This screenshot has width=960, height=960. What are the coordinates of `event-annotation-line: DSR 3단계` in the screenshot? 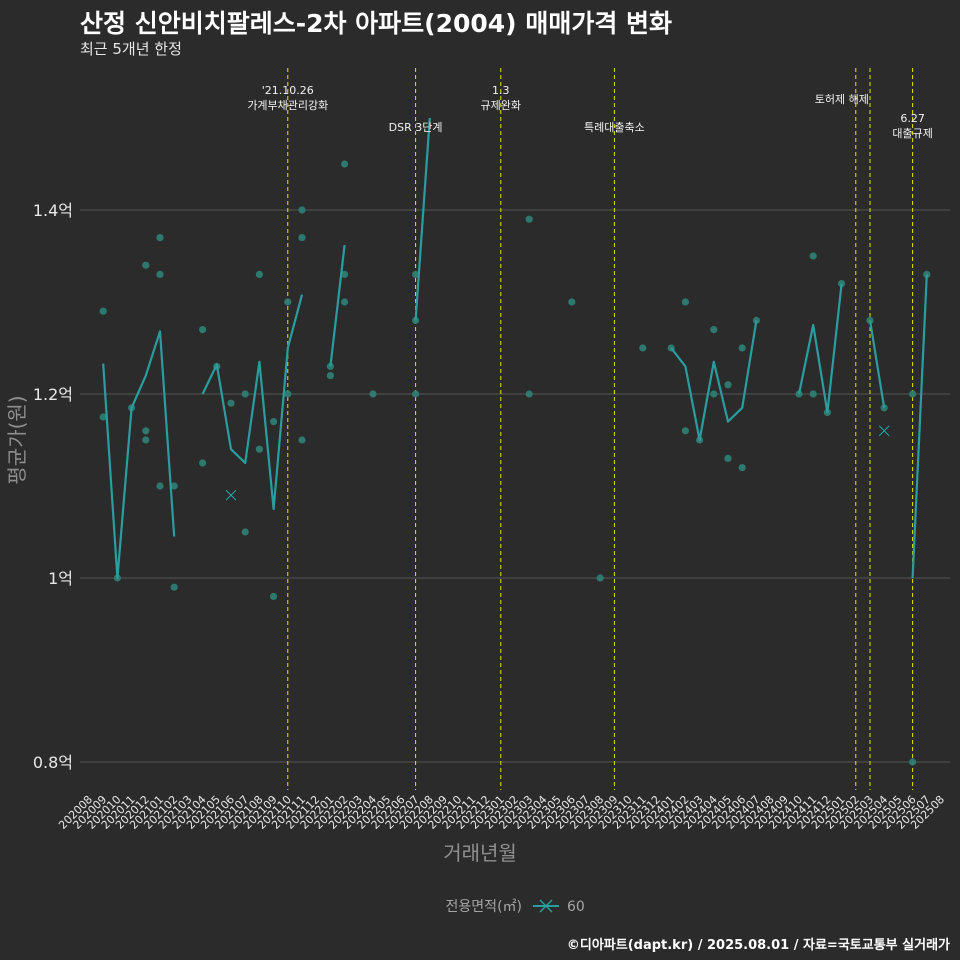 It's located at (416, 127).